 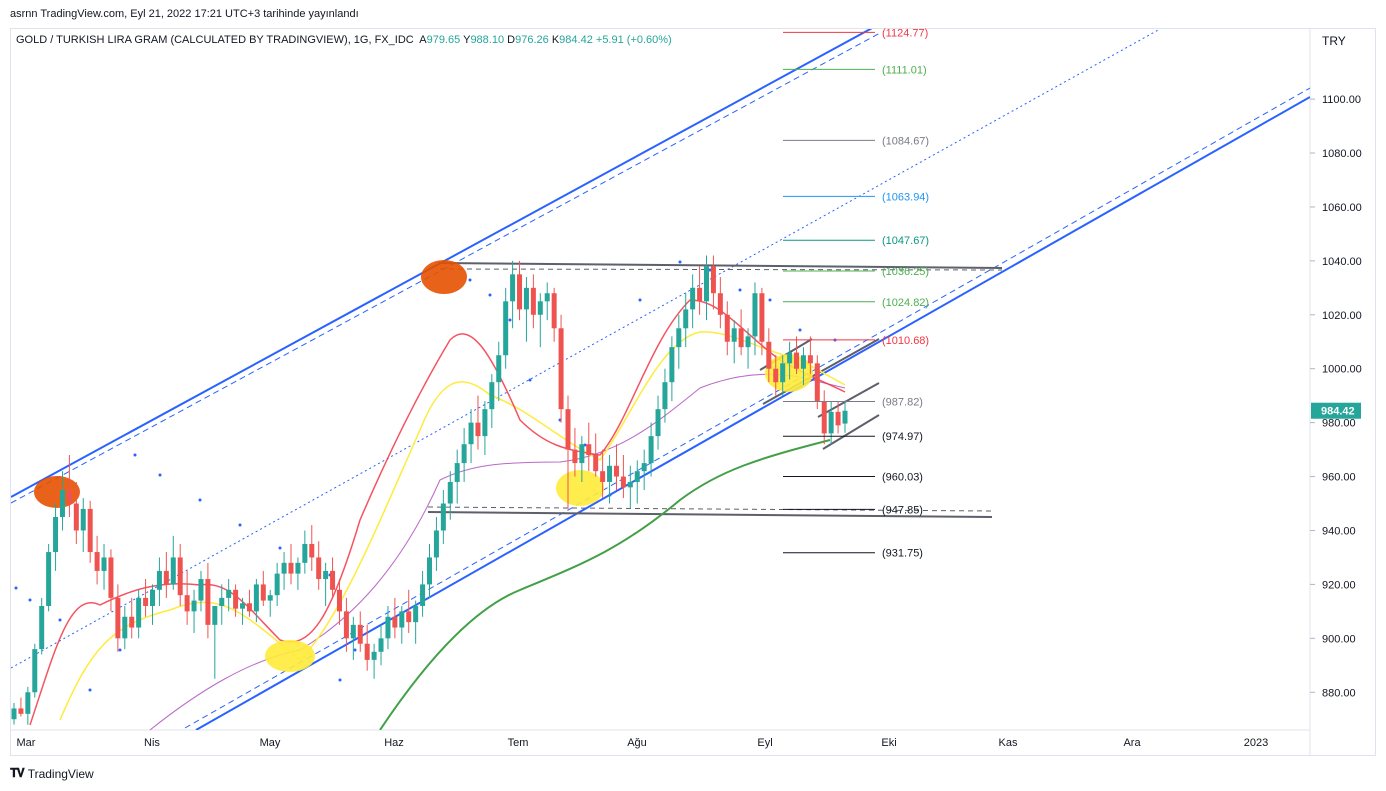 What do you see at coordinates (605, 584) in the screenshot?
I see `sma-200-line` at bounding box center [605, 584].